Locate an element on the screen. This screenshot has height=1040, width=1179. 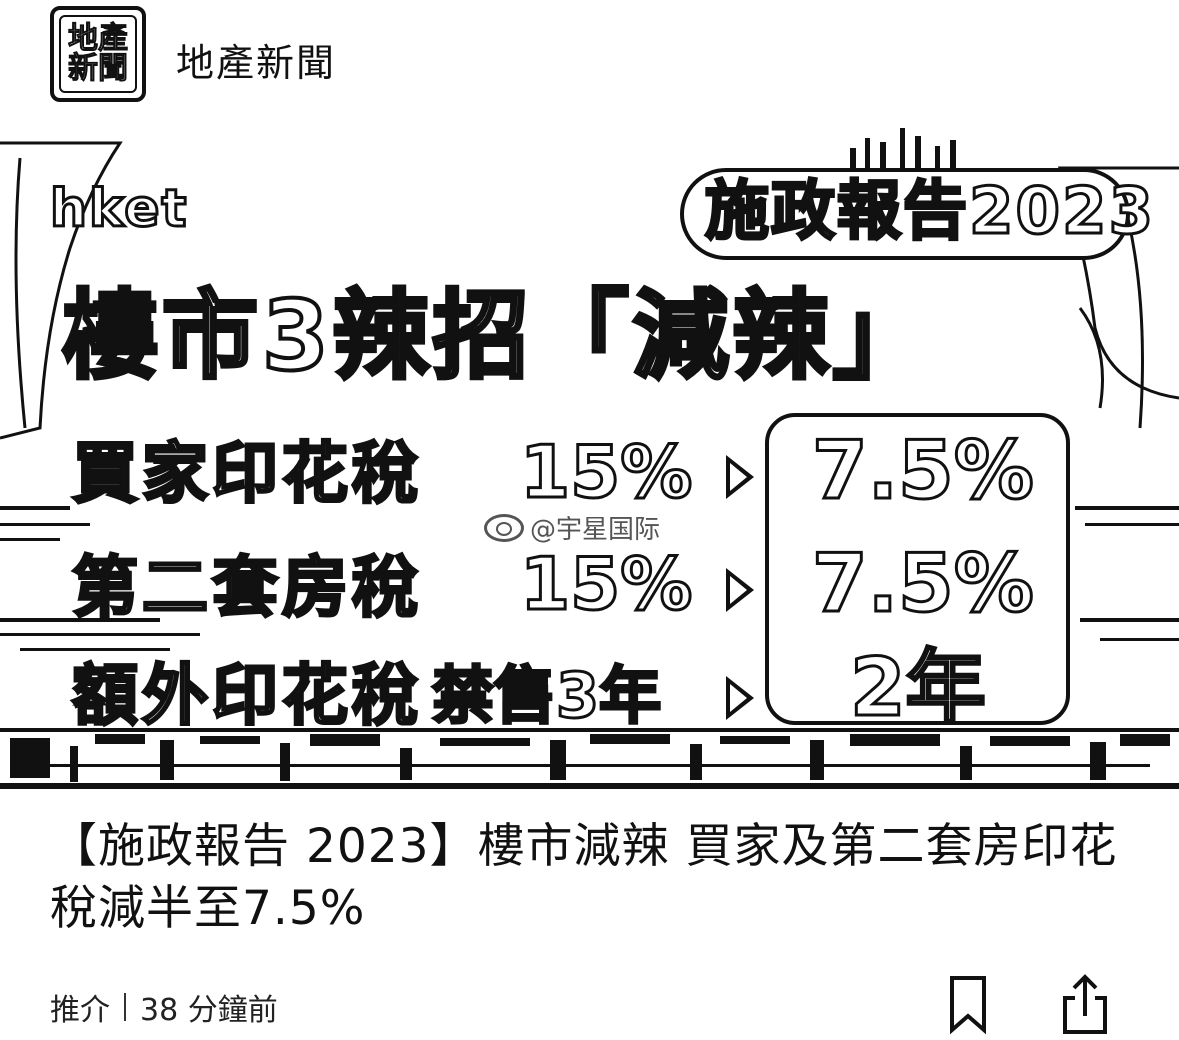
bookmark-icon is located at coordinates (968, 1004).